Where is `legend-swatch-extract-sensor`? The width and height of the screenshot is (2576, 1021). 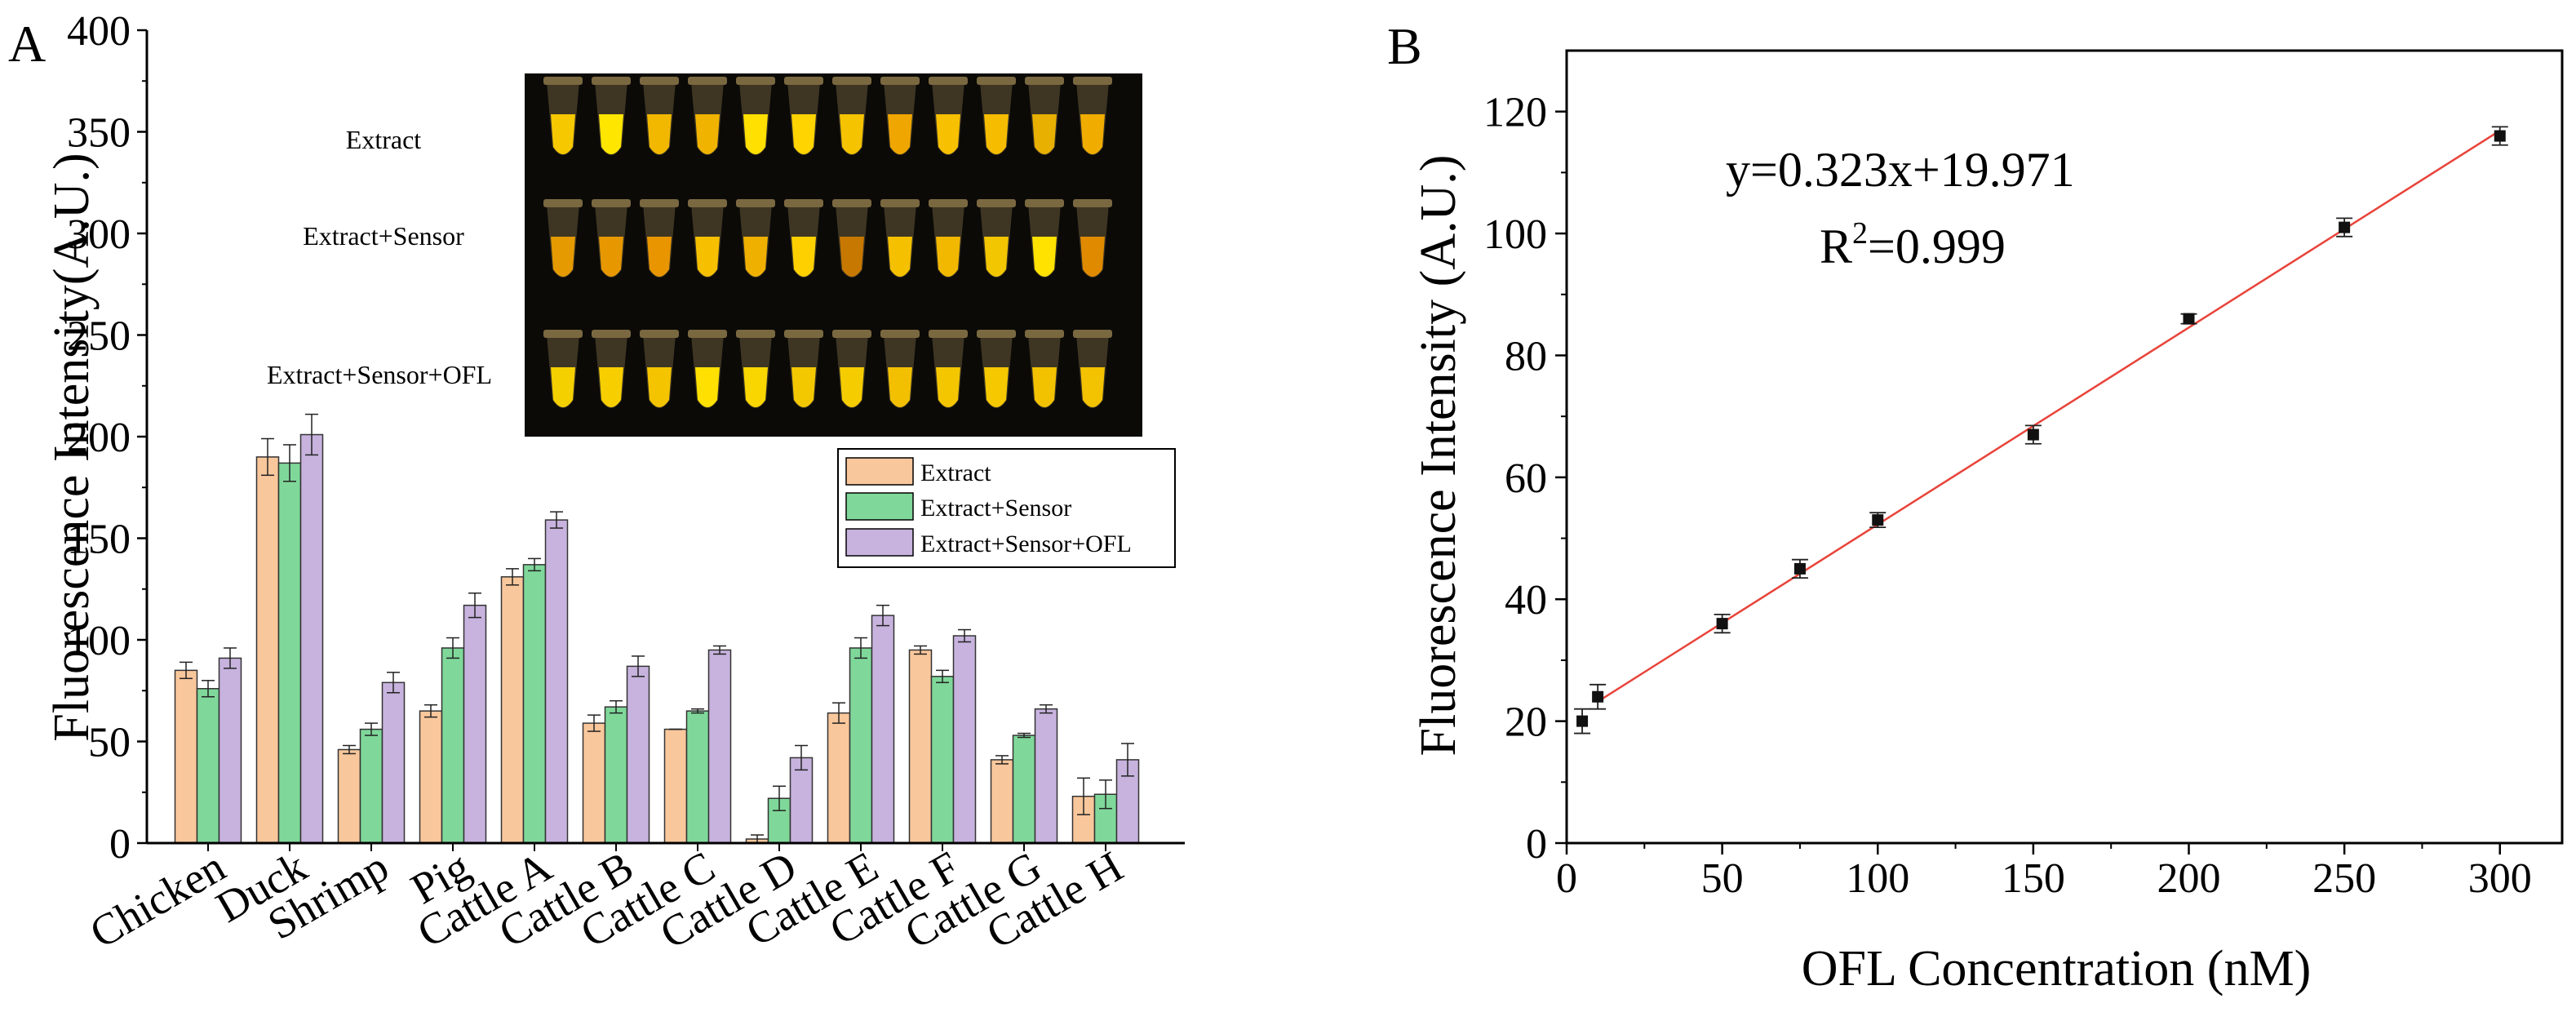
legend-swatch-extract-sensor is located at coordinates (879, 506).